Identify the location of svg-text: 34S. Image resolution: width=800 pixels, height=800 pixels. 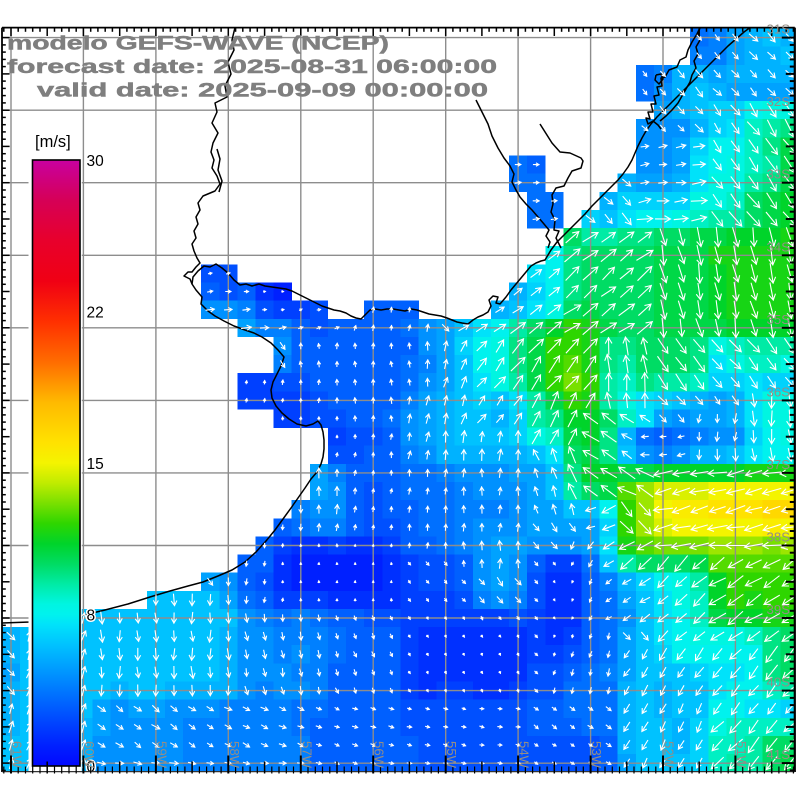
(779, 246).